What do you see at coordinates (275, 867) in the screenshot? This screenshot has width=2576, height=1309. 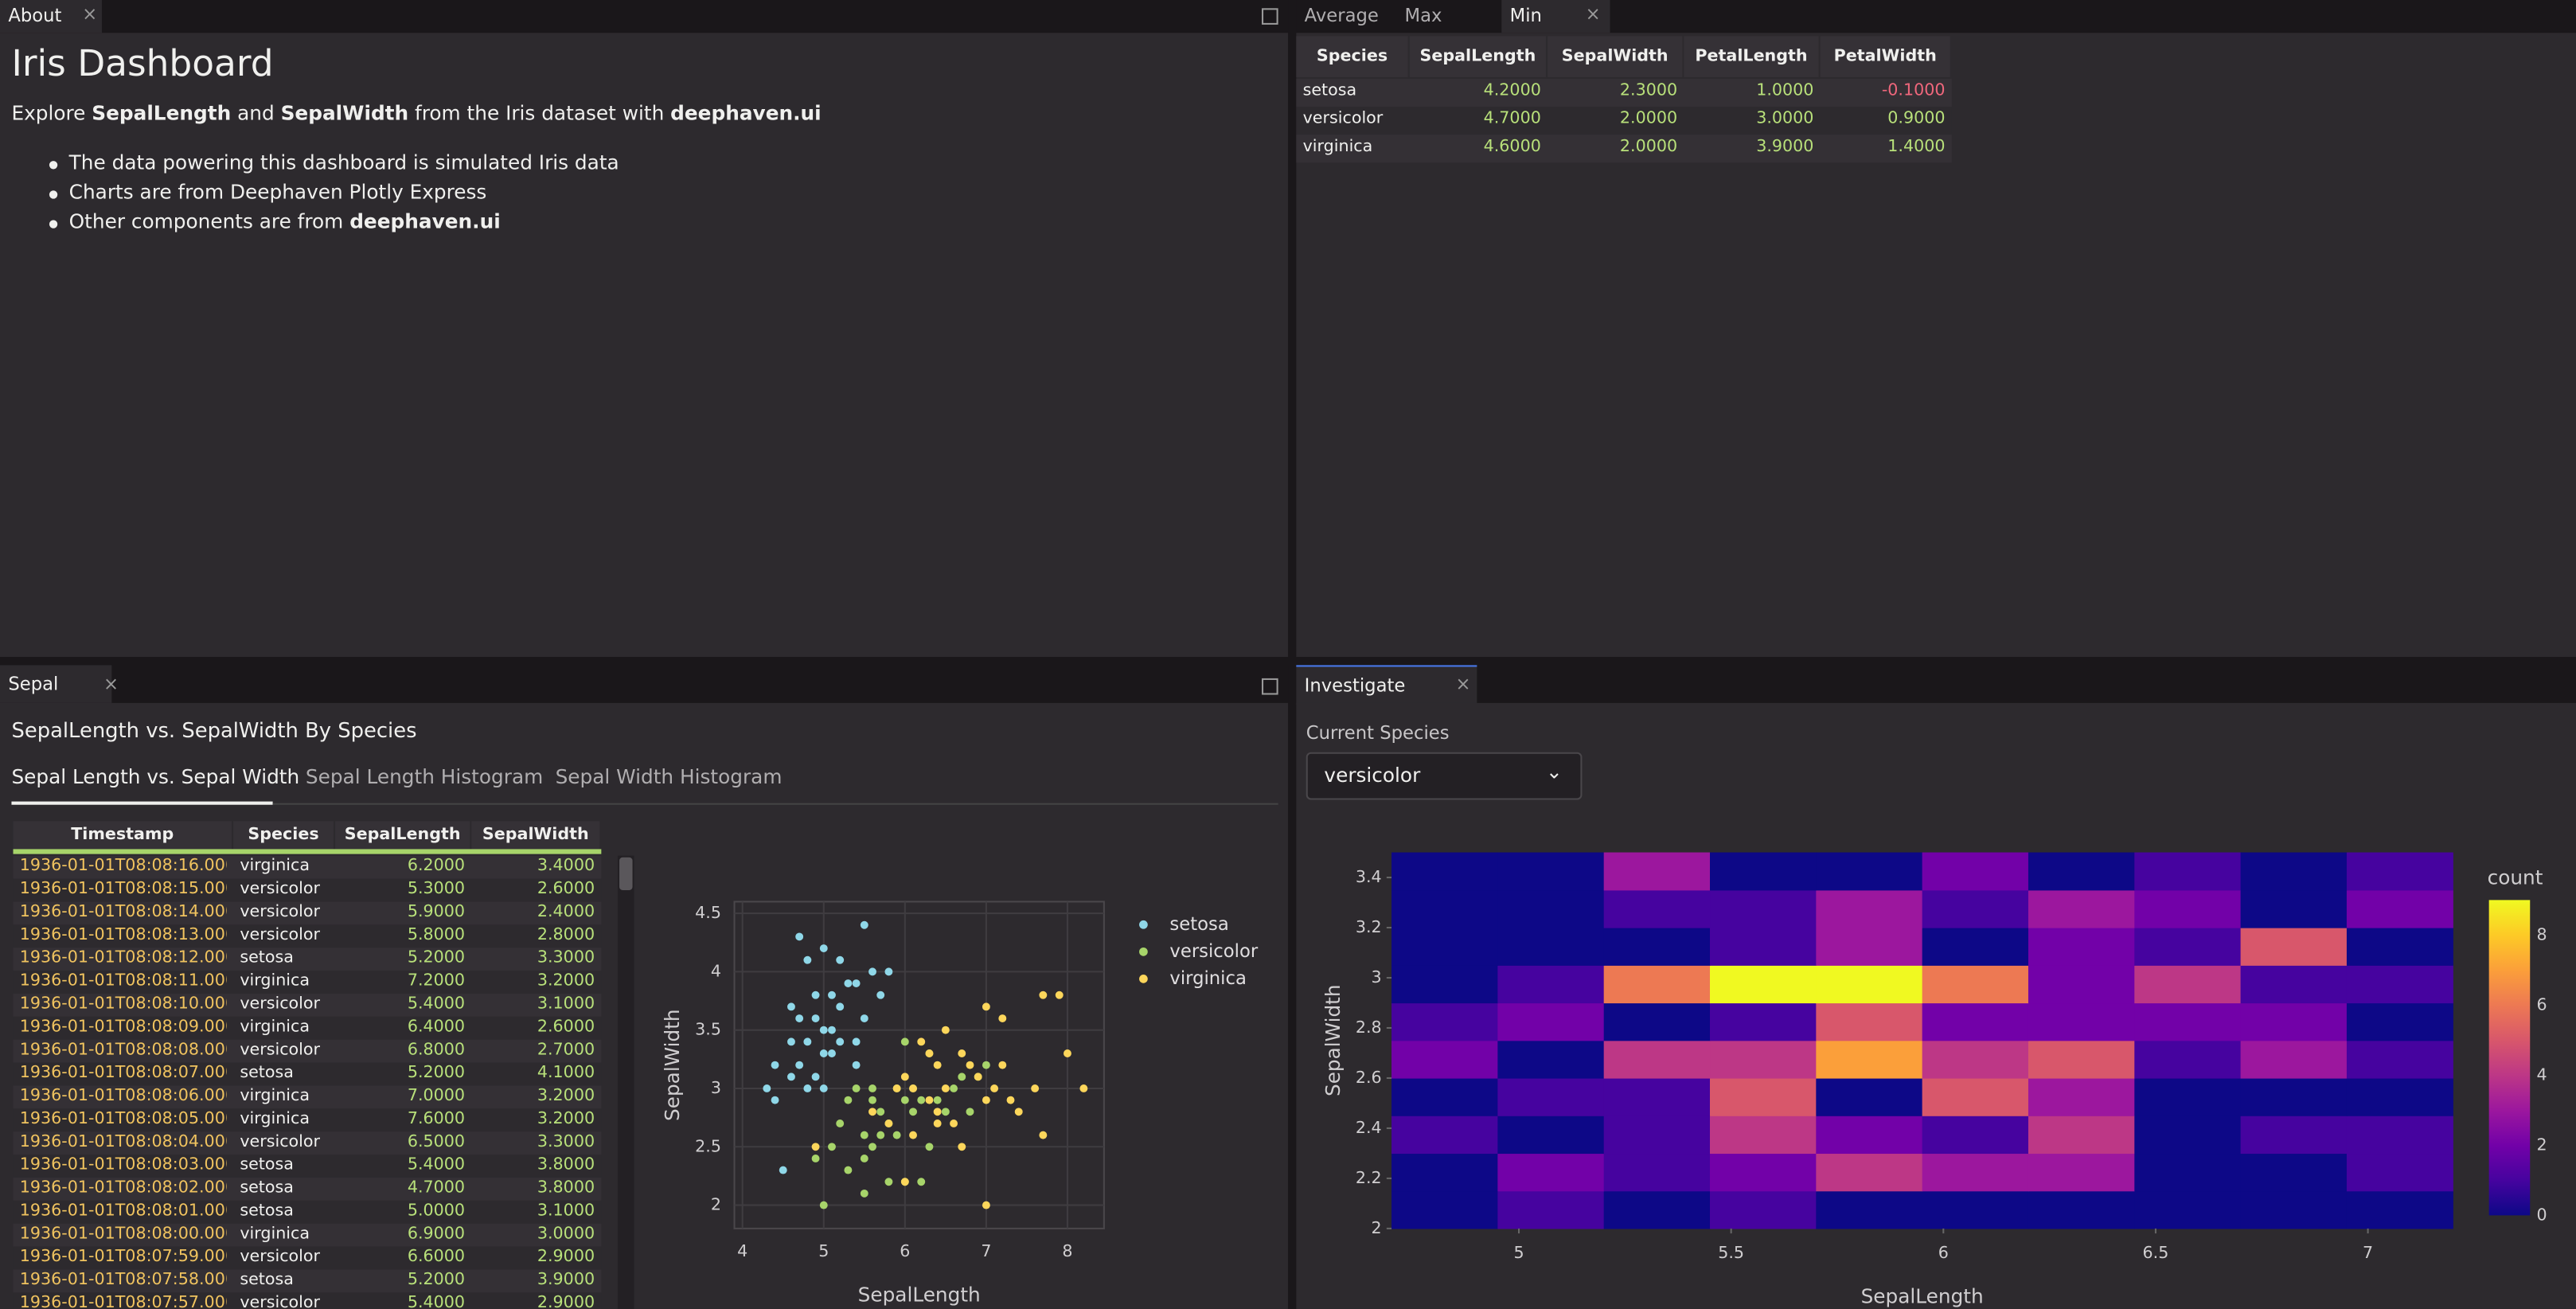 I see `table-cell: virginica` at bounding box center [275, 867].